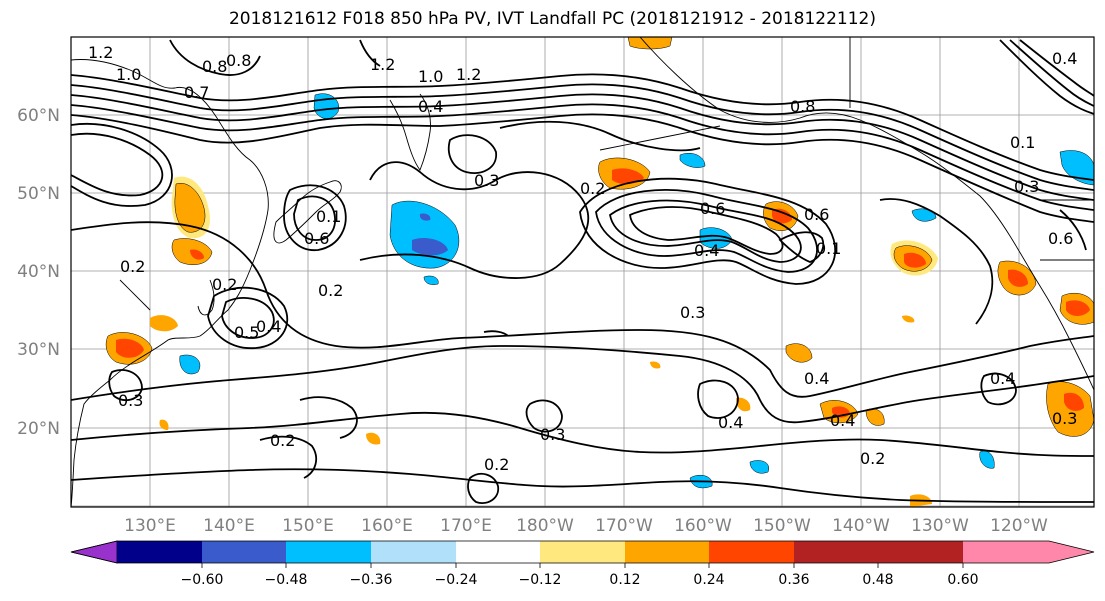 This screenshot has height=601, width=1105. Describe the element at coordinates (286, 580) in the screenshot. I see `colorbar-tick-label: −0.48` at that location.